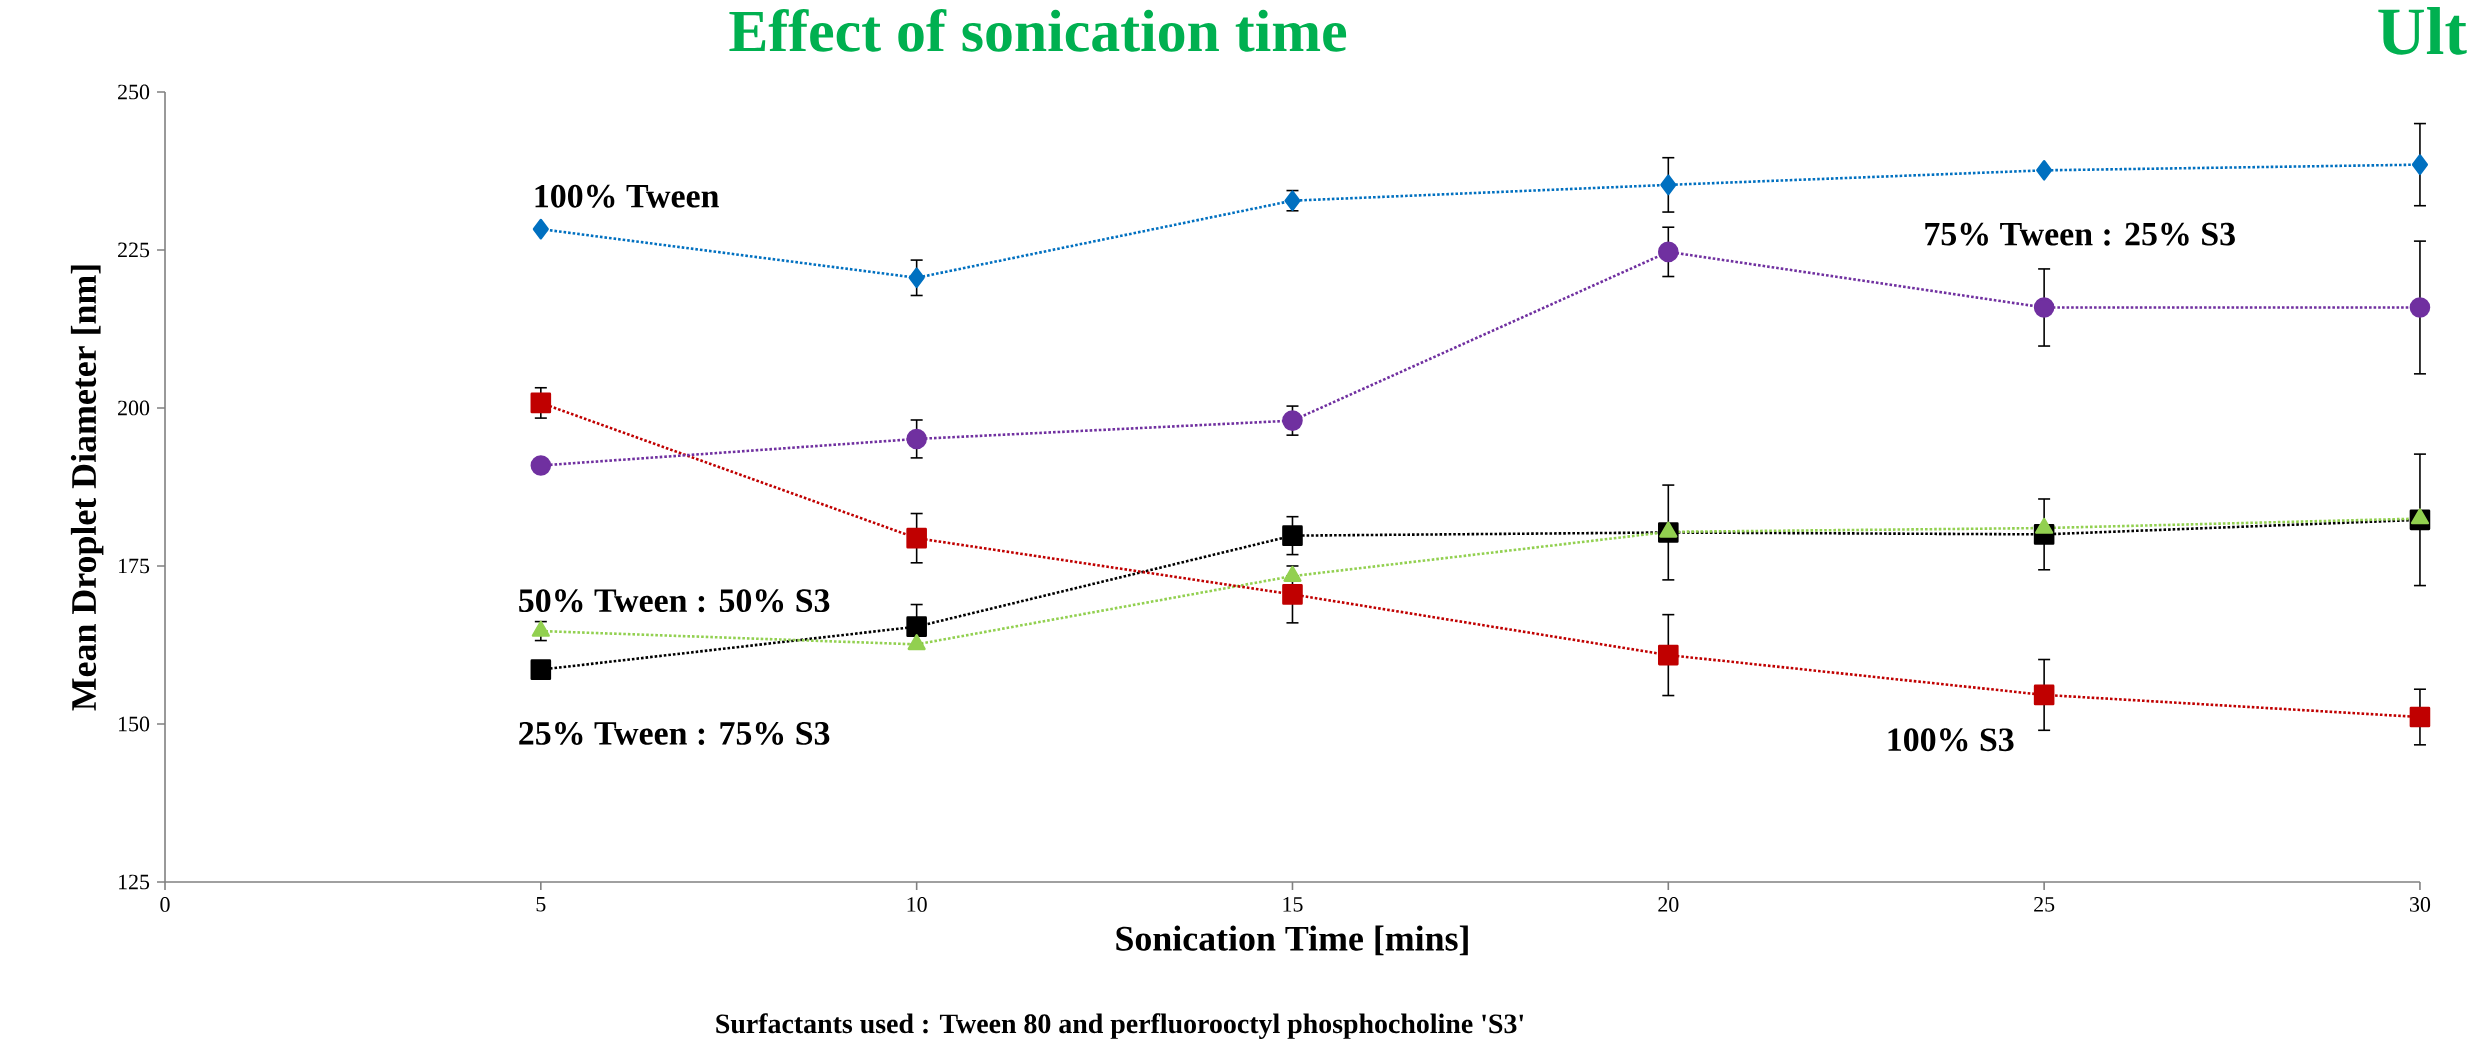 The width and height of the screenshot is (2479, 1054). What do you see at coordinates (165, 904) in the screenshot?
I see `x-tick-label: 0` at bounding box center [165, 904].